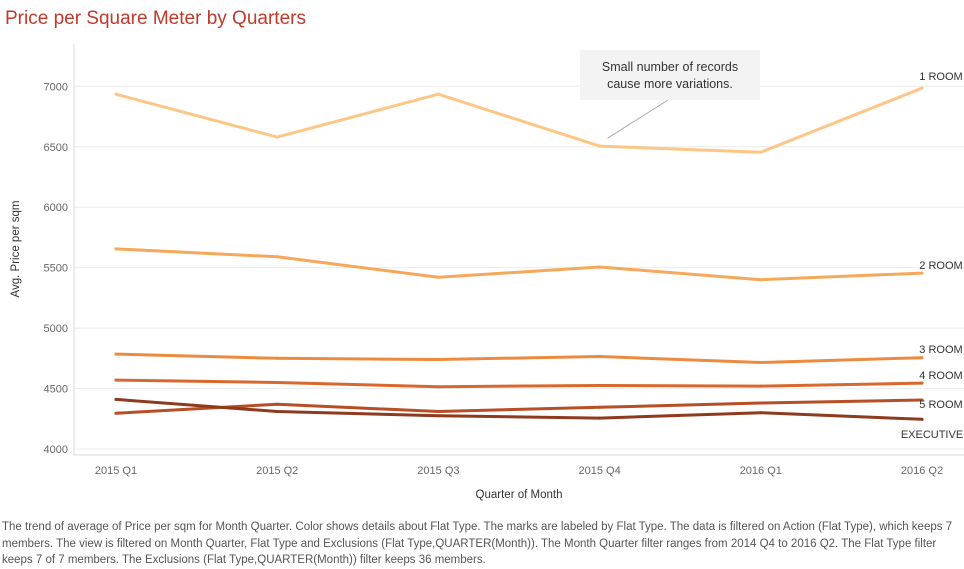 The image size is (964, 569). Describe the element at coordinates (670, 75) in the screenshot. I see `annotation-box` at that location.